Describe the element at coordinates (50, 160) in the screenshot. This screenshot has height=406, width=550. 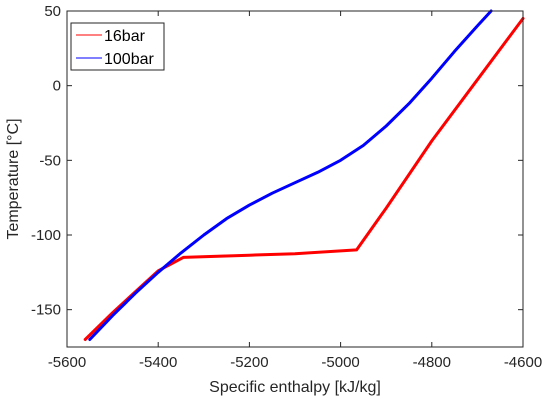
I see `y-tick-label: -50` at that location.